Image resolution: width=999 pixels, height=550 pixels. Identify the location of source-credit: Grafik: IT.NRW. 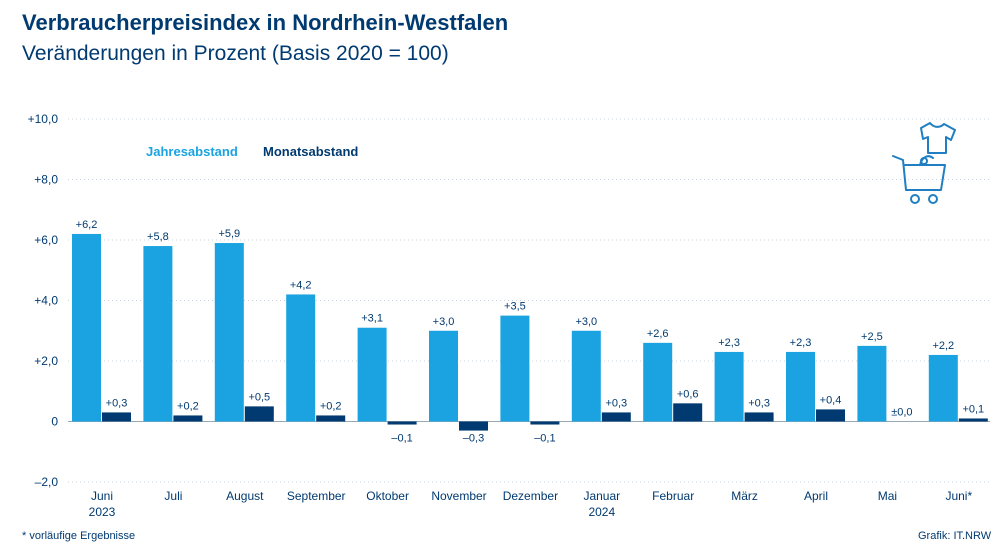
(955, 536).